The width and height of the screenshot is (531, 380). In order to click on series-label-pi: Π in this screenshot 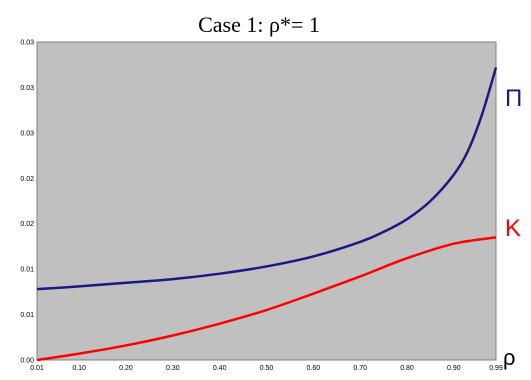, I will do `click(513, 98)`.